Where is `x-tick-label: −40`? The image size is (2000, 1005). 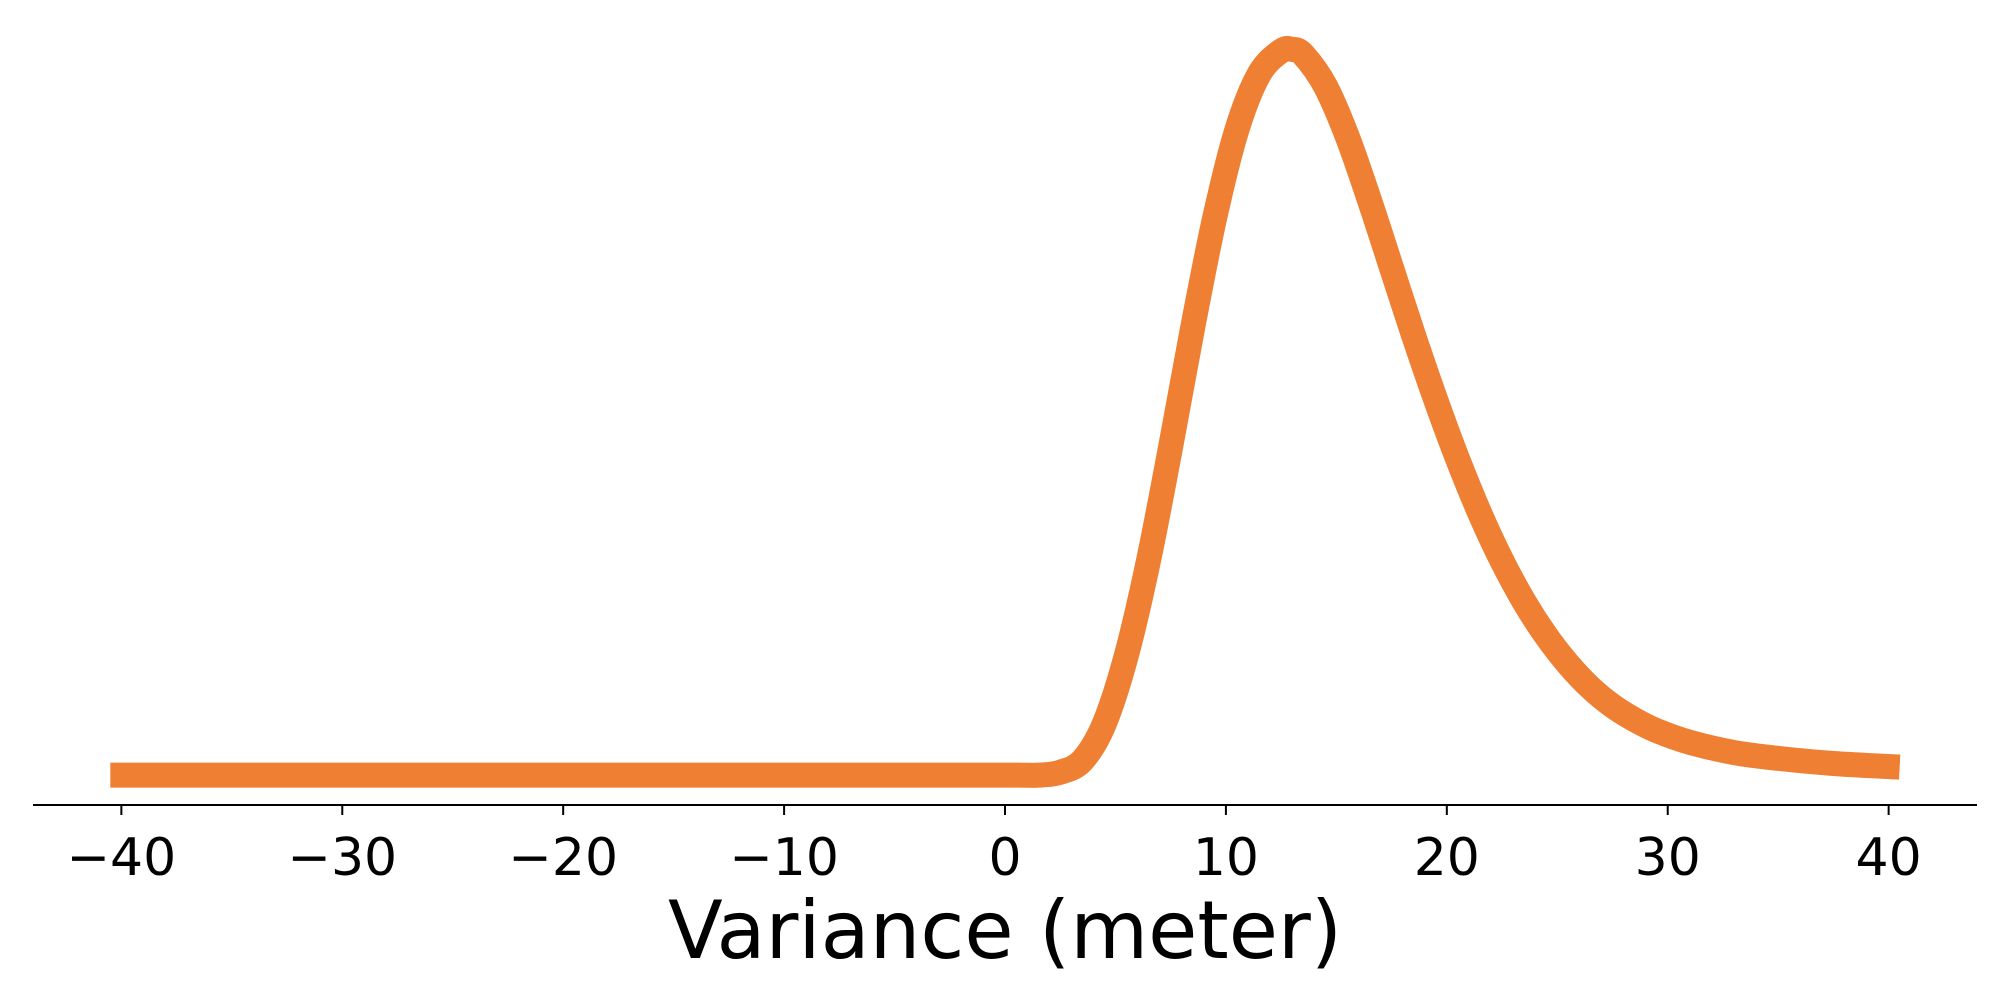
x-tick-label: −40 is located at coordinates (121, 858).